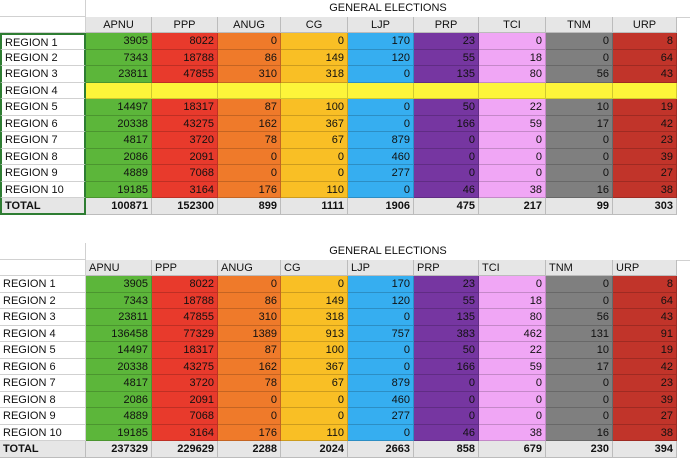 The width and height of the screenshot is (696, 458). What do you see at coordinates (645, 449) in the screenshot?
I see `total-cell-urp: 394` at bounding box center [645, 449].